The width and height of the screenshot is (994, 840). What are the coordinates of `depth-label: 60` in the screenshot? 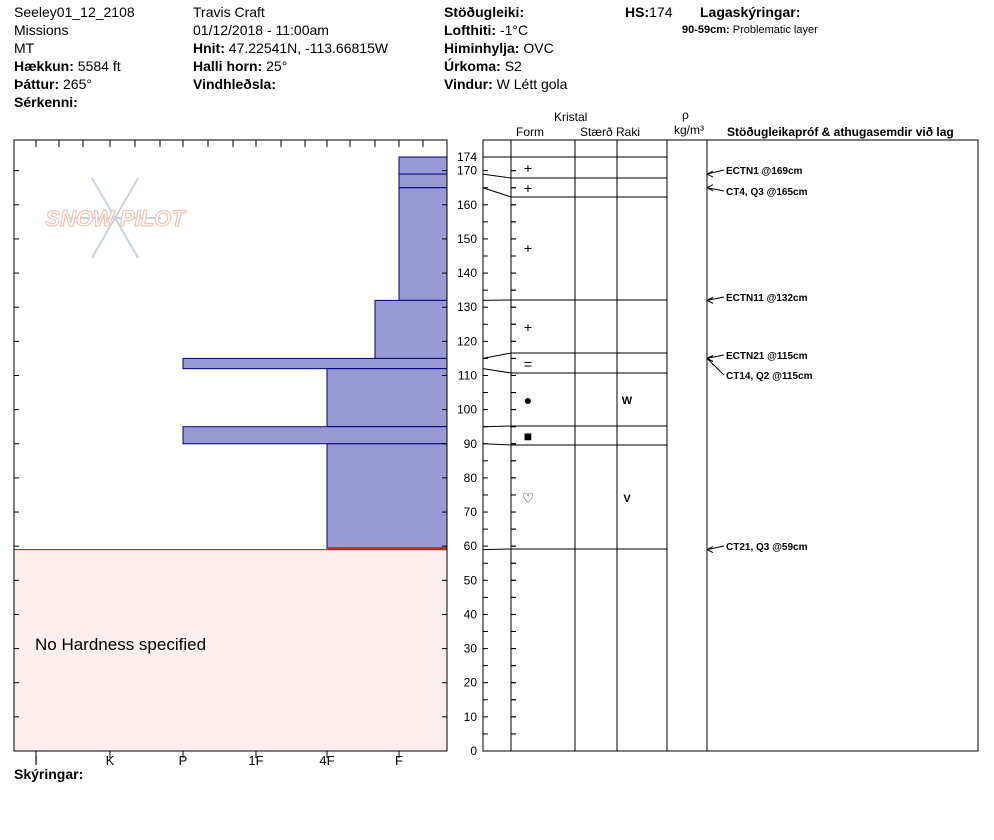 It's located at (471, 546).